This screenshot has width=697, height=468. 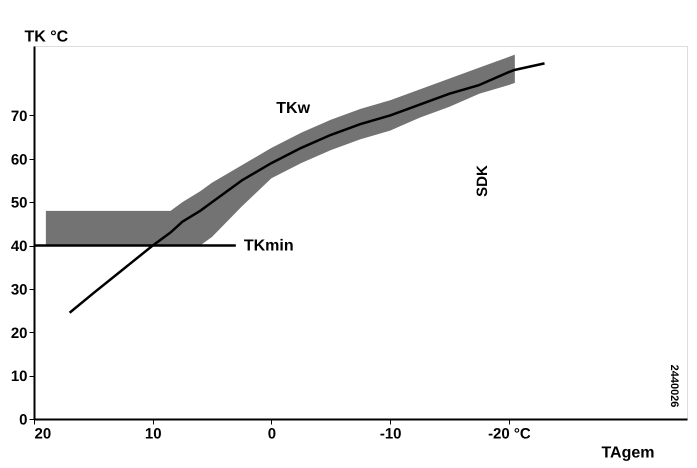 What do you see at coordinates (509, 434) in the screenshot?
I see `x-tick-label: -20 °C` at bounding box center [509, 434].